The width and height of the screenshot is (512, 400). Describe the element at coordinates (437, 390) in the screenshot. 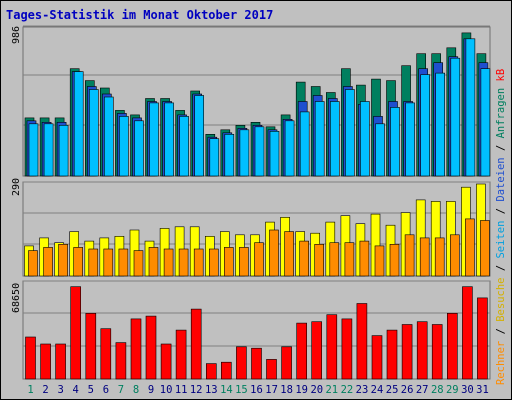

I see `x-tick-label: 28` at that location.